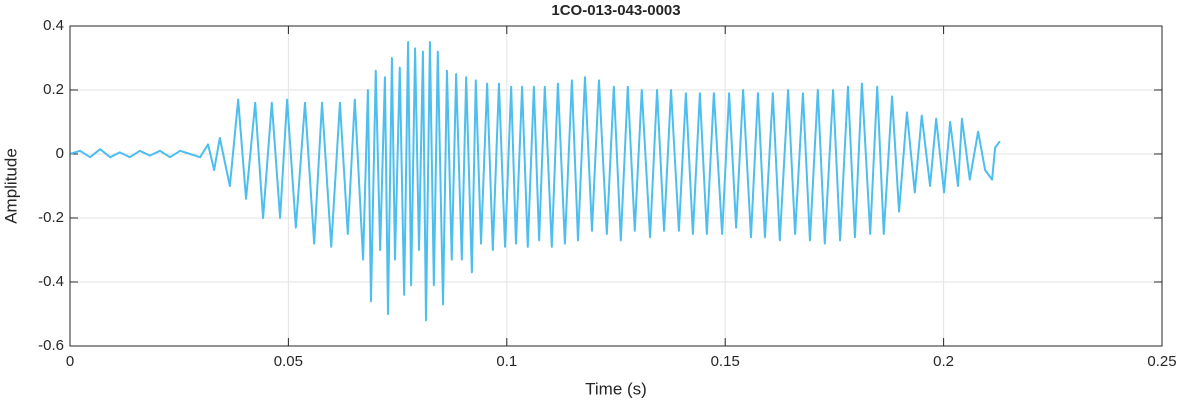 Image resolution: width=1182 pixels, height=404 pixels. Describe the element at coordinates (943, 361) in the screenshot. I see `x-tick-label: 0.2` at that location.